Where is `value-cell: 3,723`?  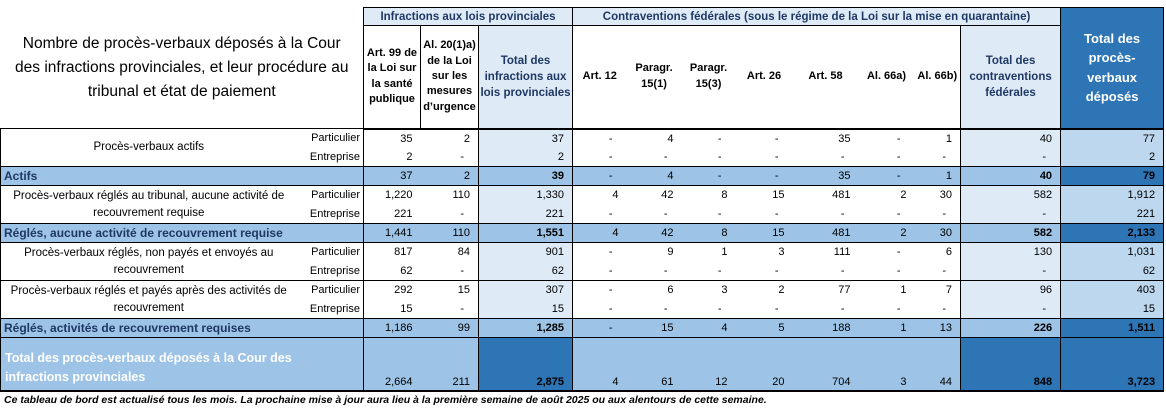 value-cell: 3,723 is located at coordinates (1112, 364).